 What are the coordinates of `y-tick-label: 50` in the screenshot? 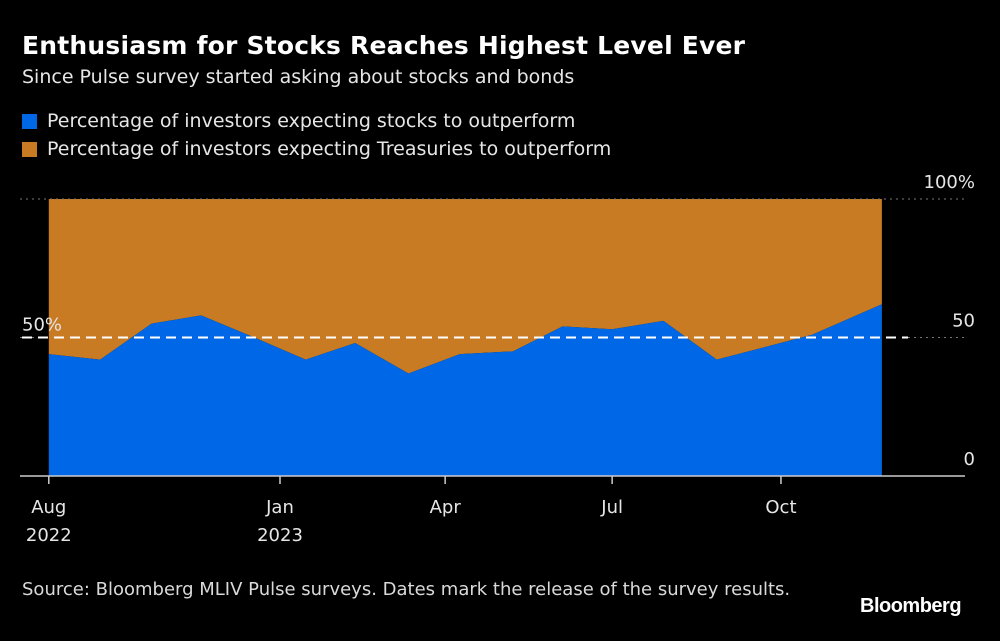 It's located at (963, 321).